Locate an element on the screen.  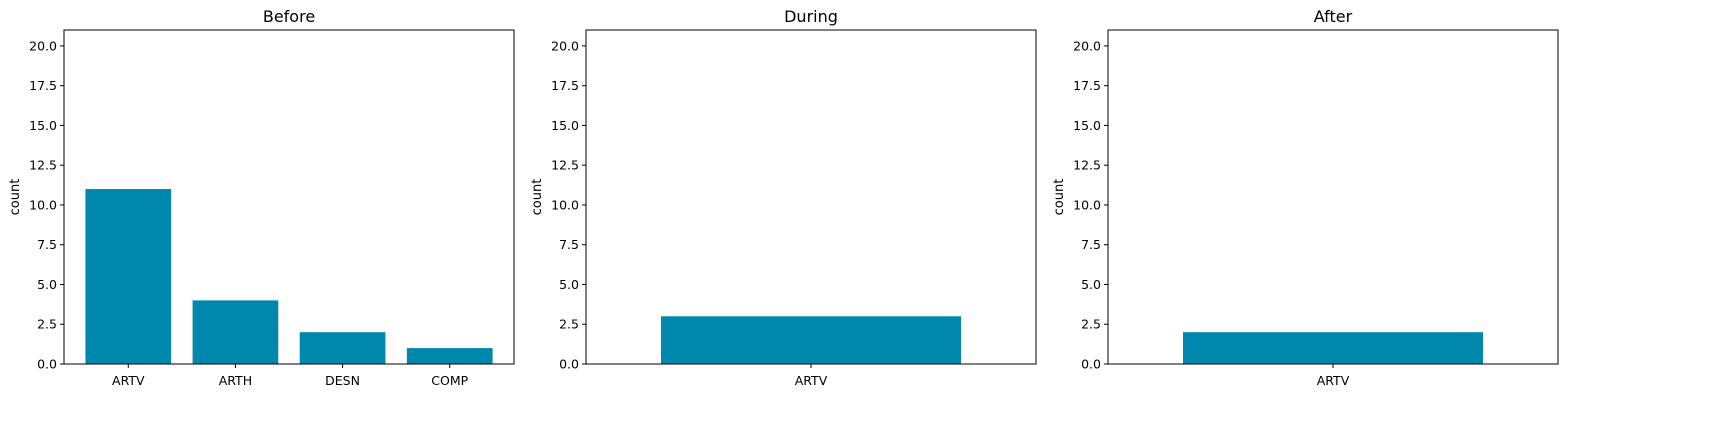
chart-title: During is located at coordinates (811, 16).